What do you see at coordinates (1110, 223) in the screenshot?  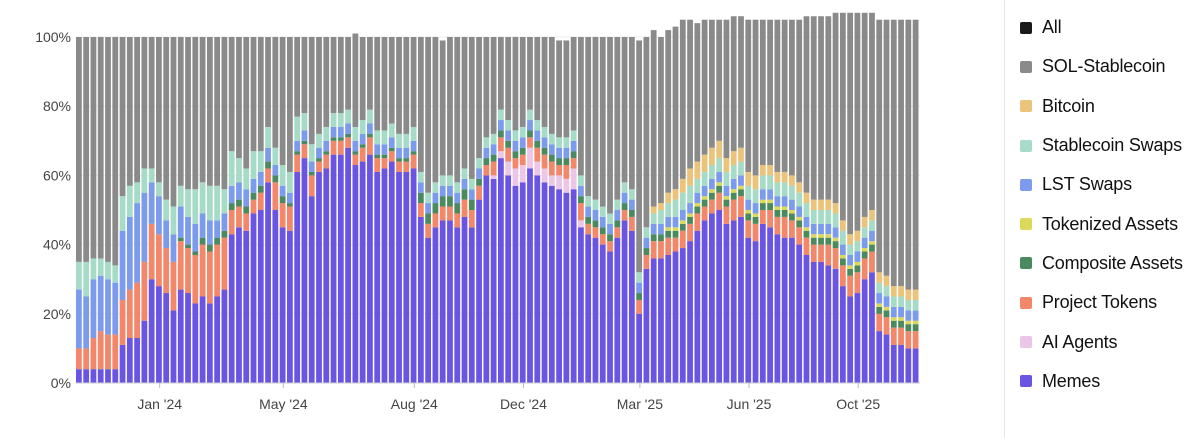 I see `legend-item-tokenized-assets: Tokenized Assets` at bounding box center [1110, 223].